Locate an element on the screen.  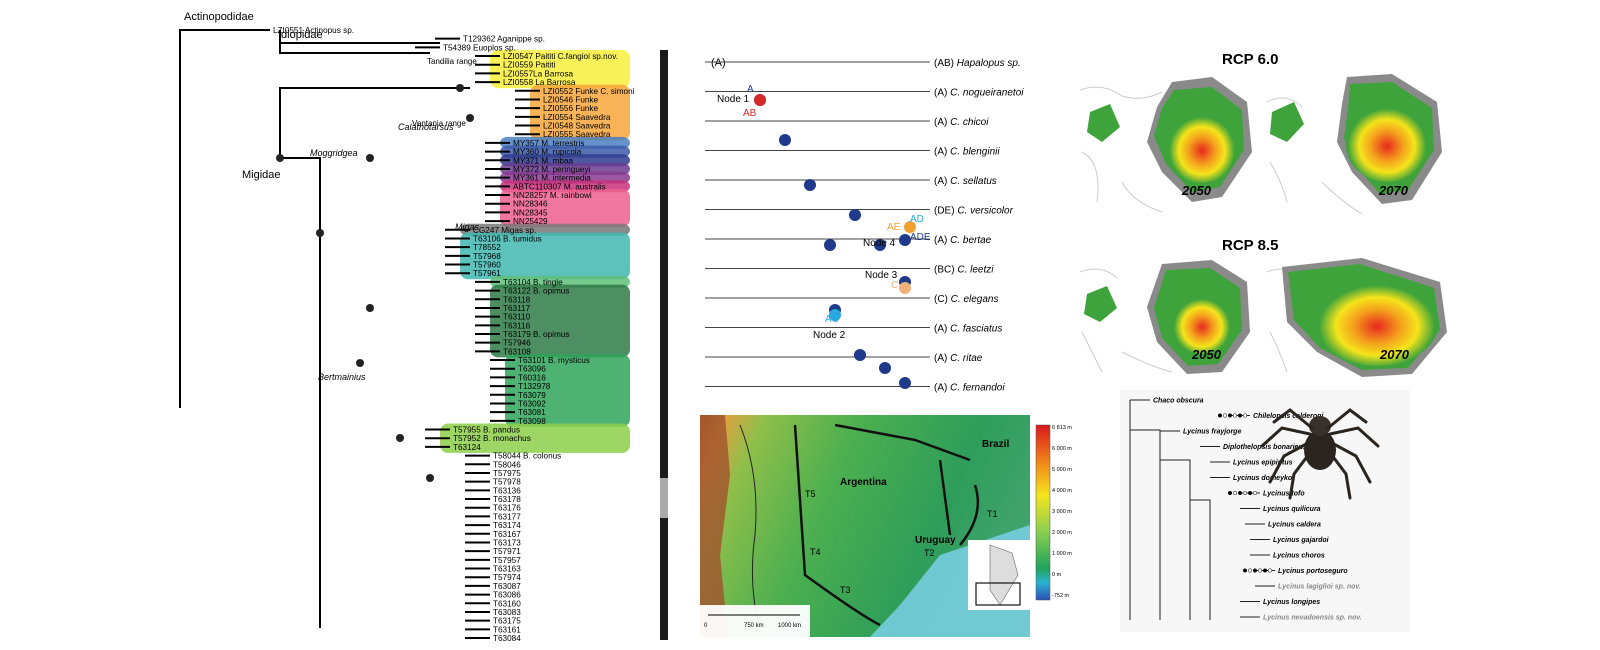
state-label: A is located at coordinates (750, 89).